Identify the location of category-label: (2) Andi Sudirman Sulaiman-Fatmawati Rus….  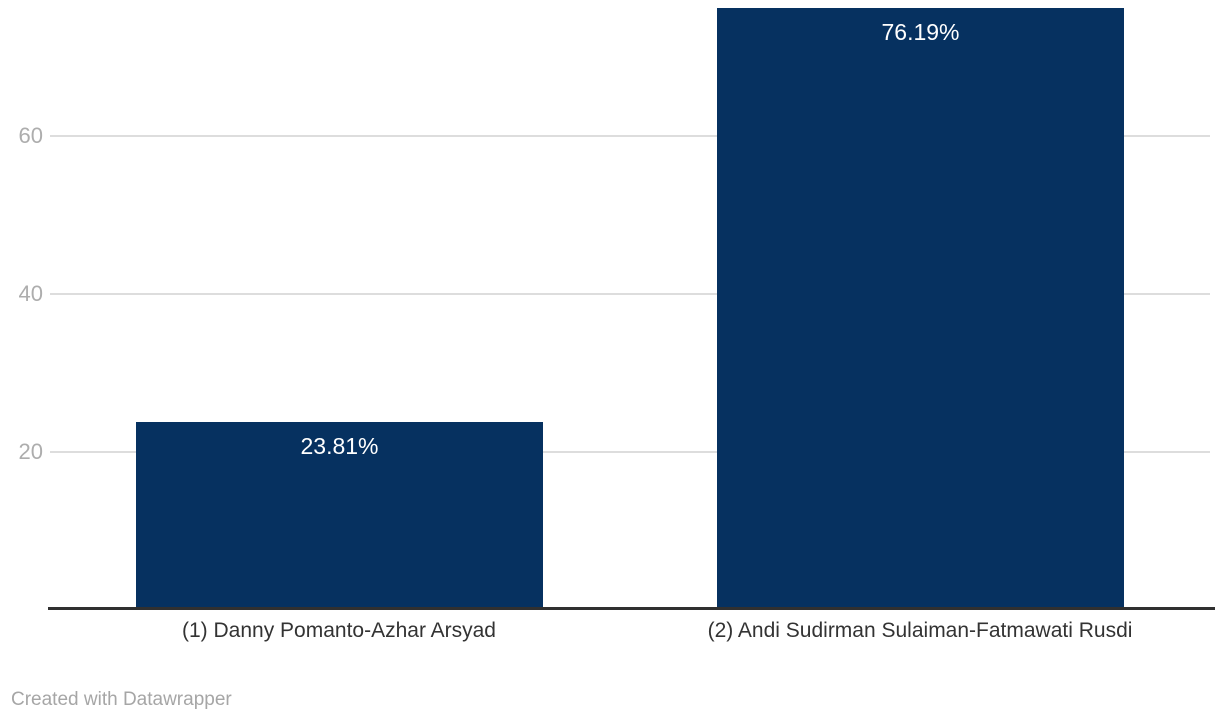
(920, 630).